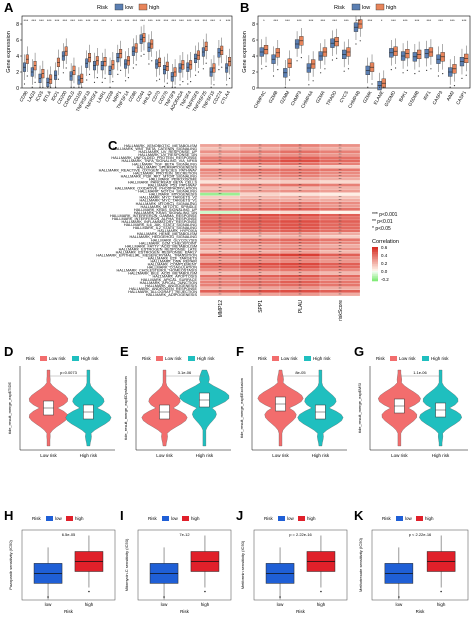 This screenshot has width=474, height=620. I want to click on y-axis-label: Pazopanib sensitivity (IC50), so click(10, 565).